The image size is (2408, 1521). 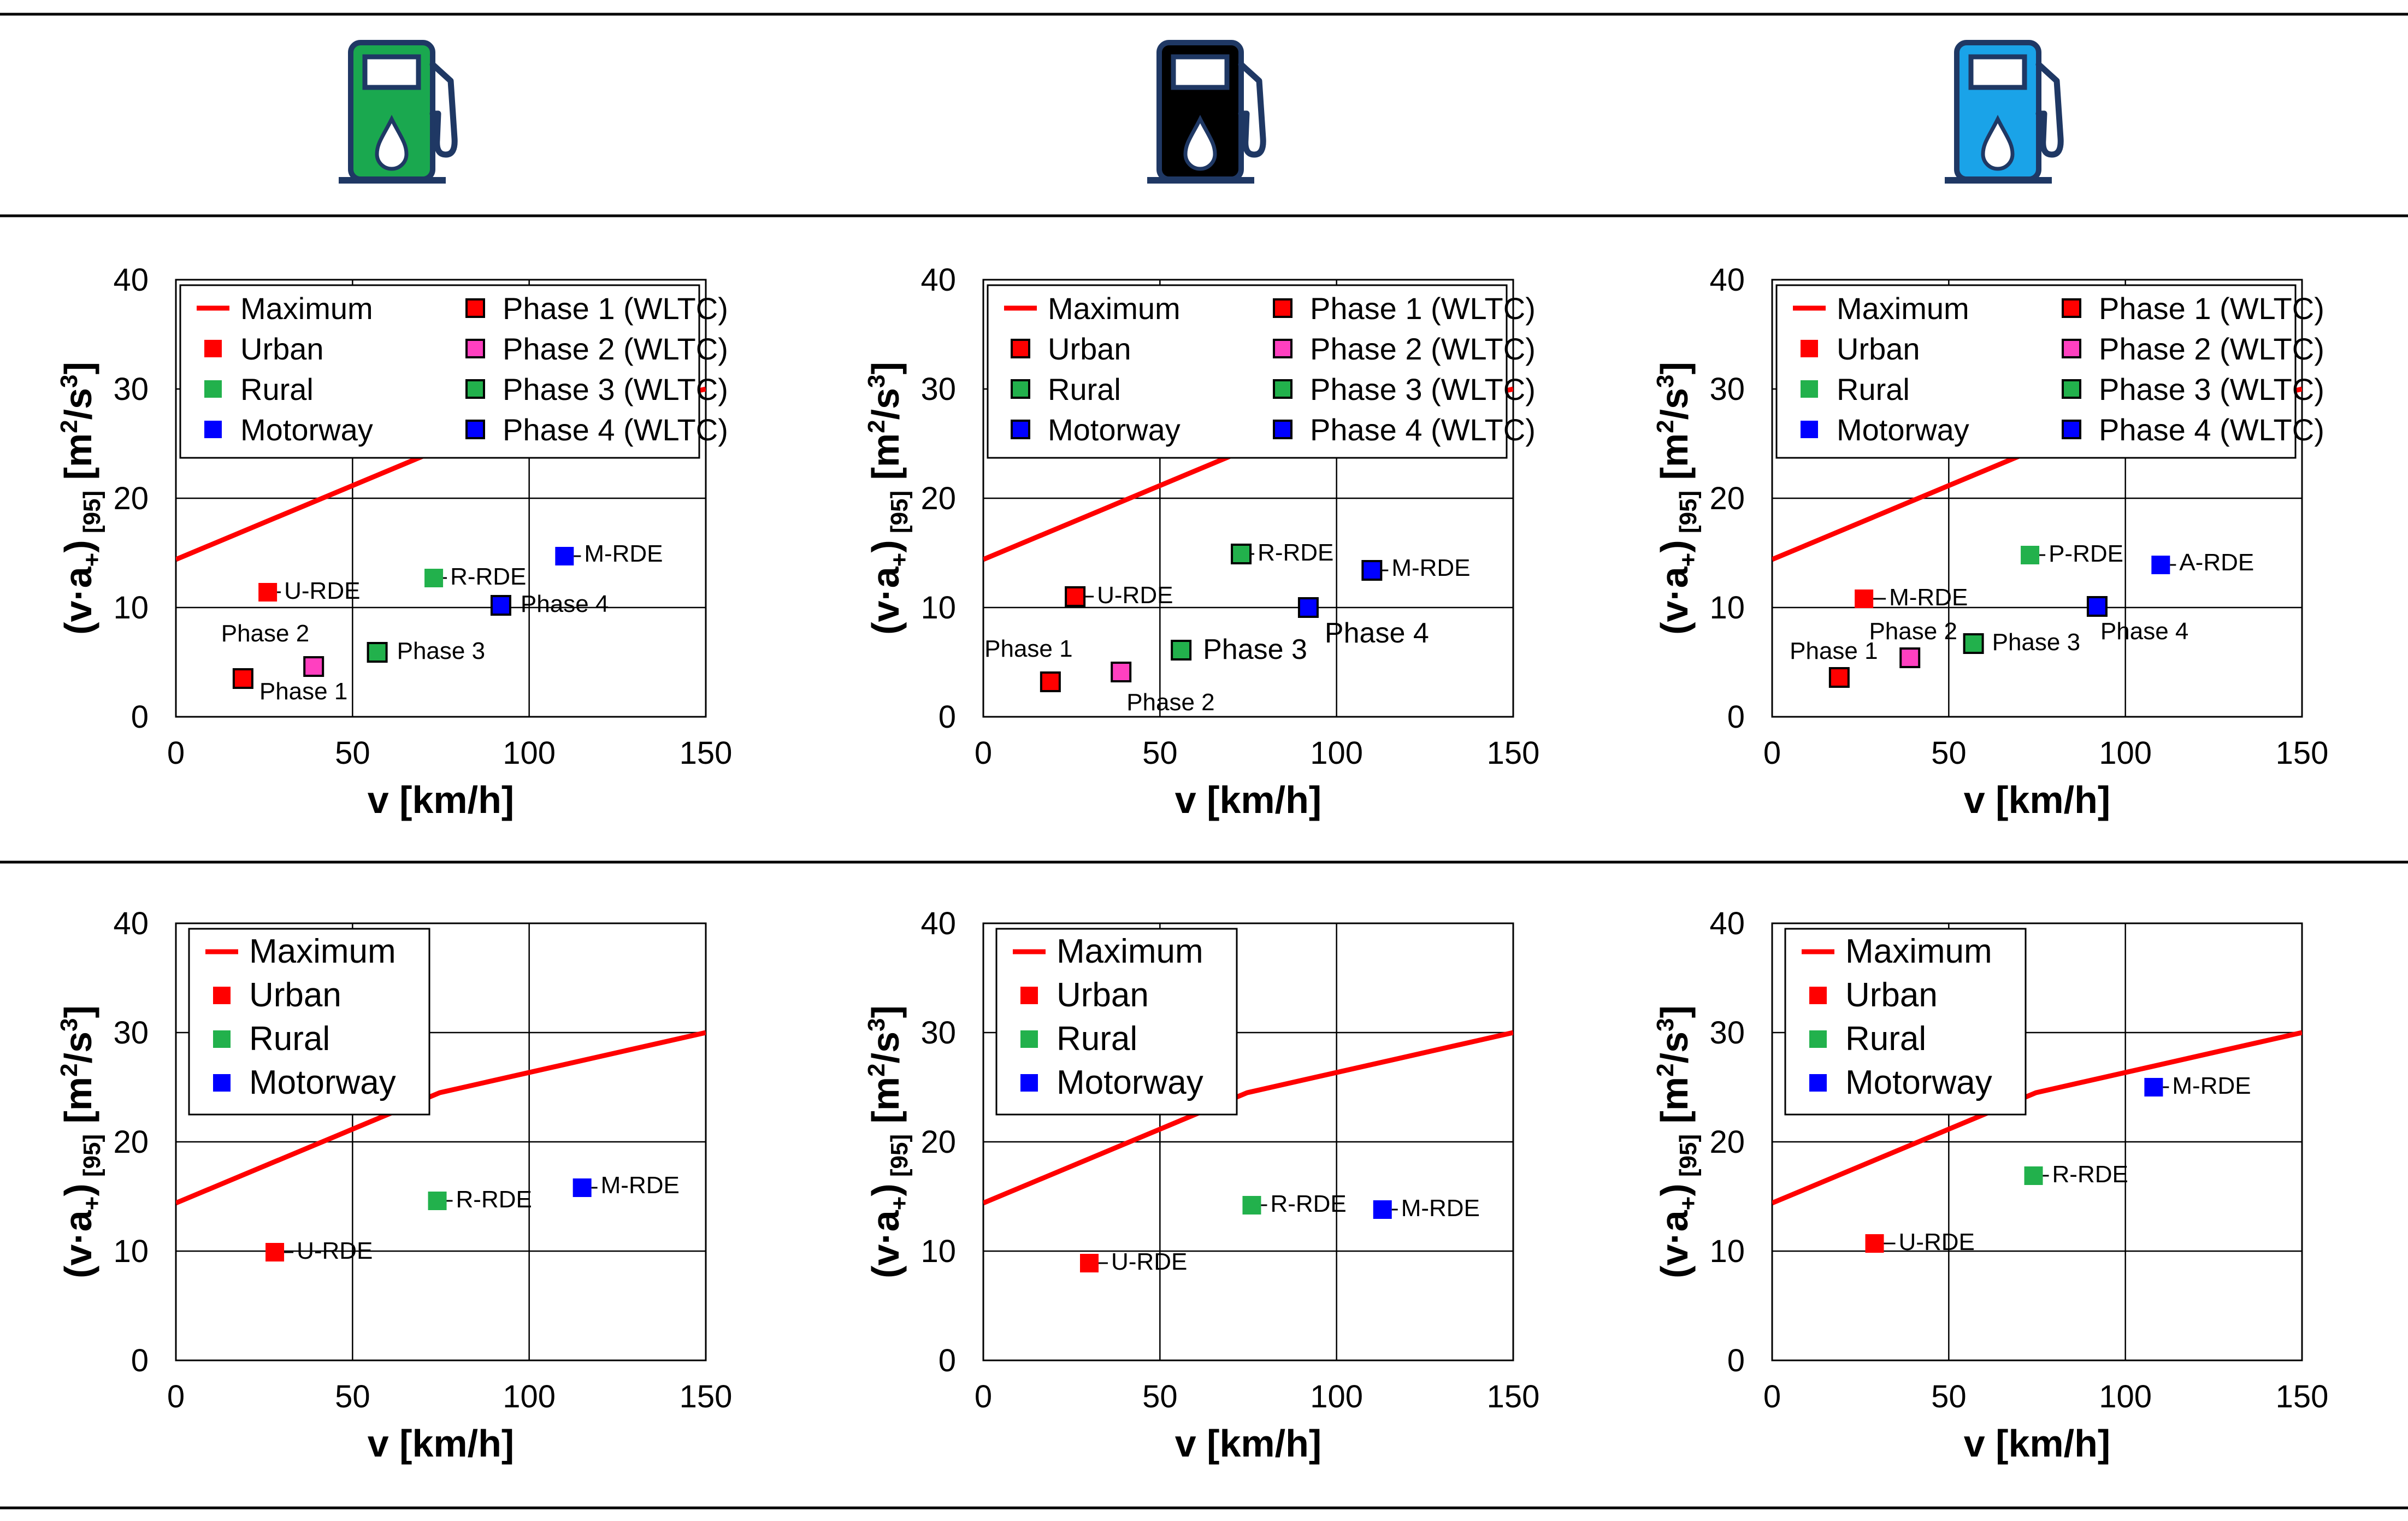 I want to click on y-tick-label: 40, so click(x=131, y=923).